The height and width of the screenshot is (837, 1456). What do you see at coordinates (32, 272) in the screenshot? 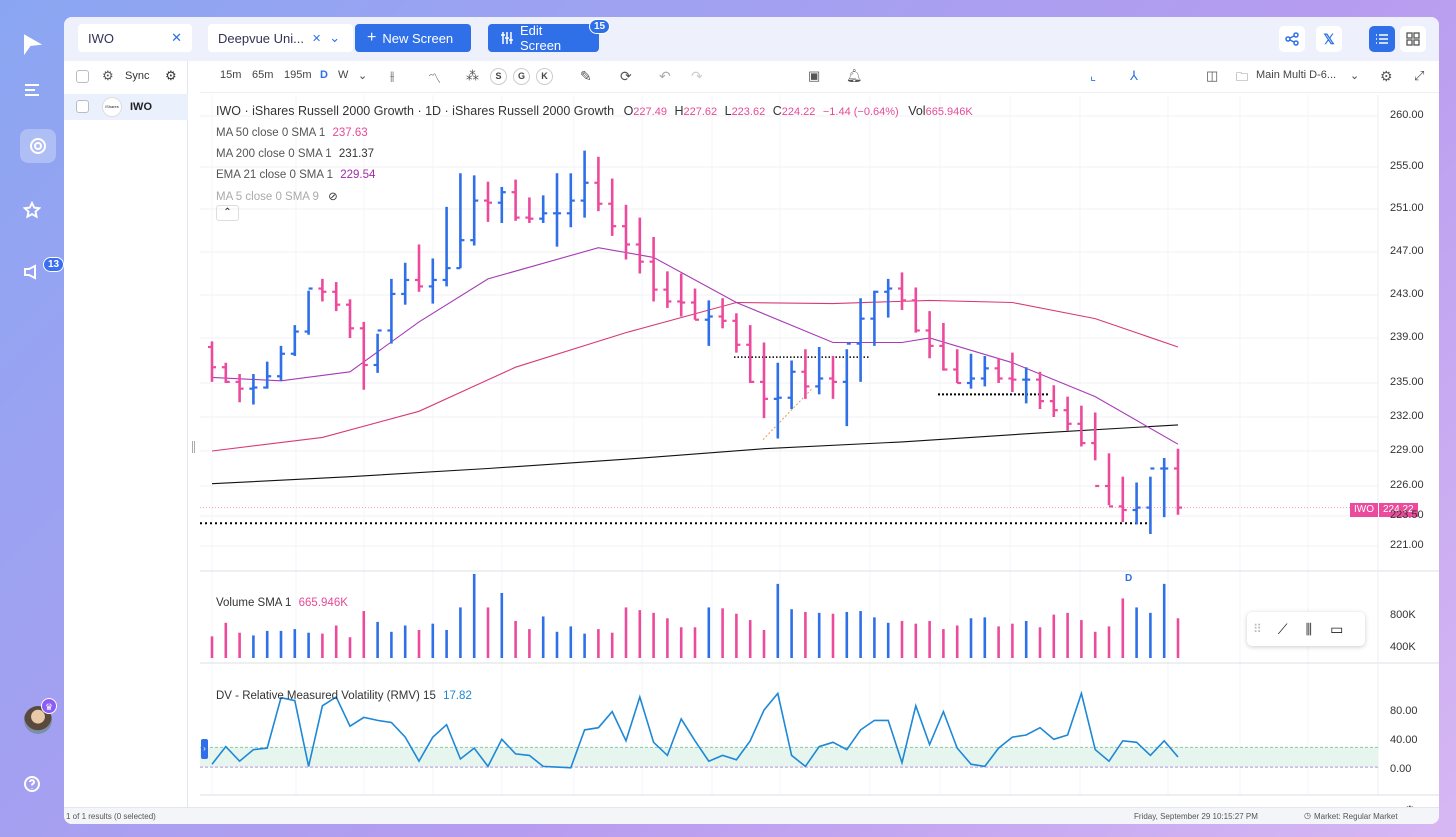
I see `alerts-icon` at bounding box center [32, 272].